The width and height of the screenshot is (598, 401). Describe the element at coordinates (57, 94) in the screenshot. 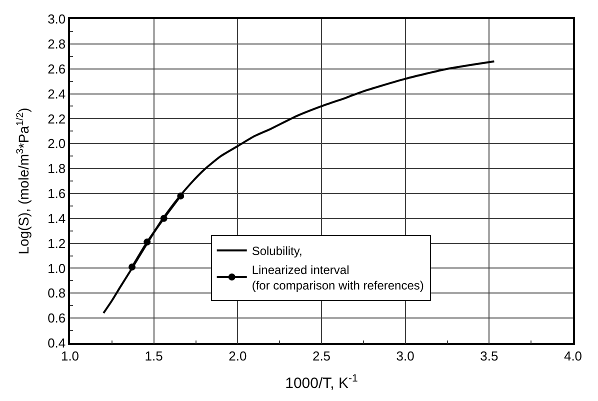

I see `y-tick-label: 2.4` at that location.